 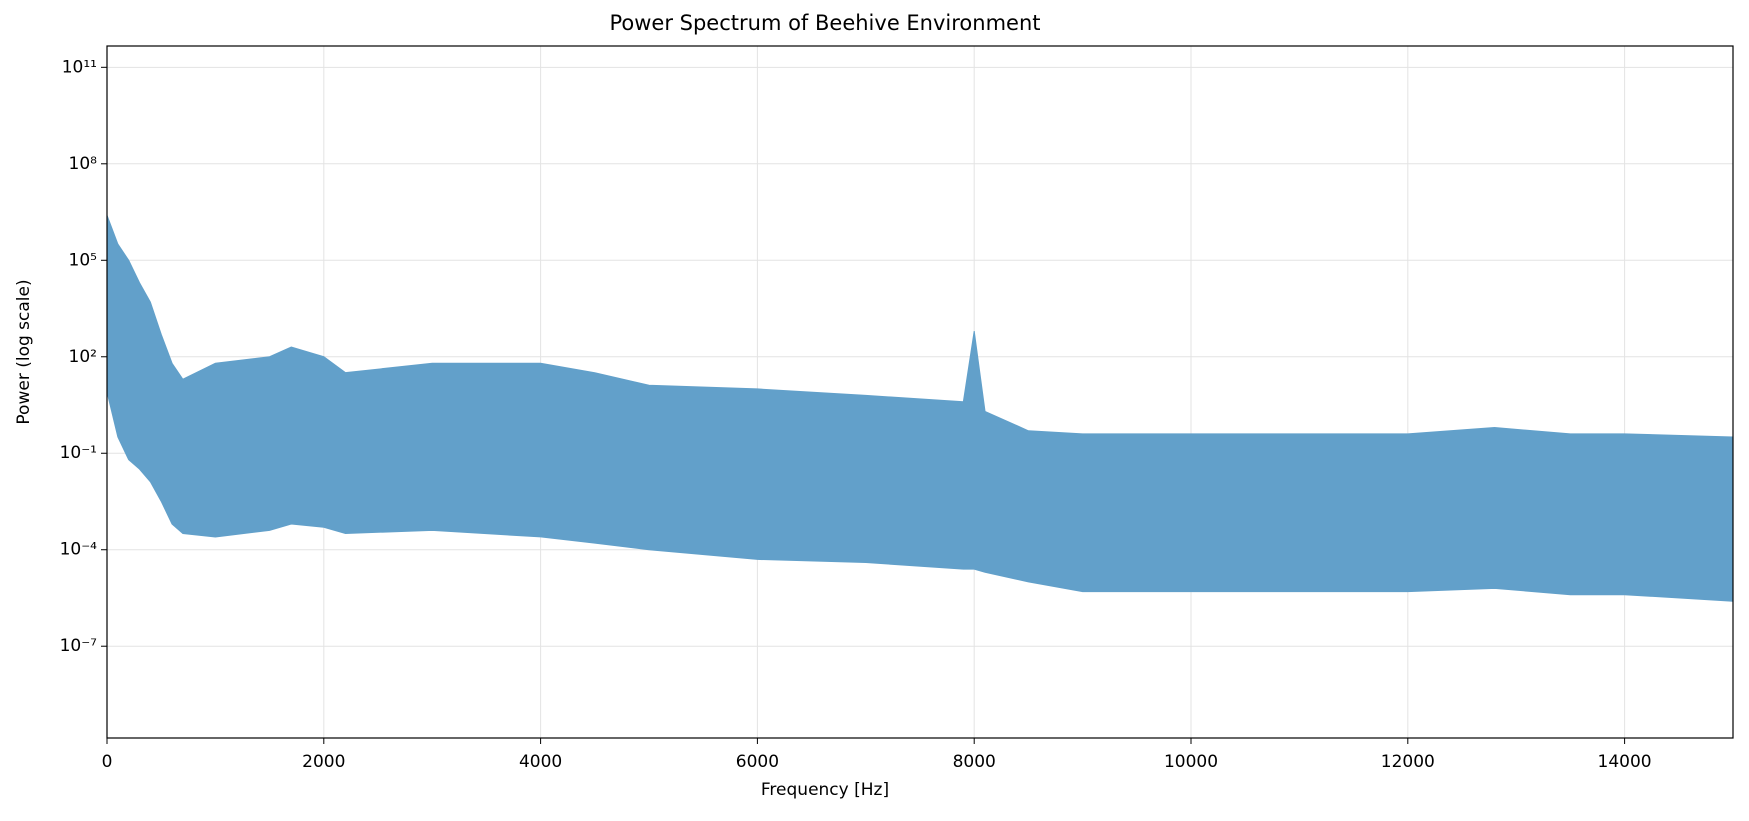 I want to click on x-tick-label: 0, so click(x=107, y=762).